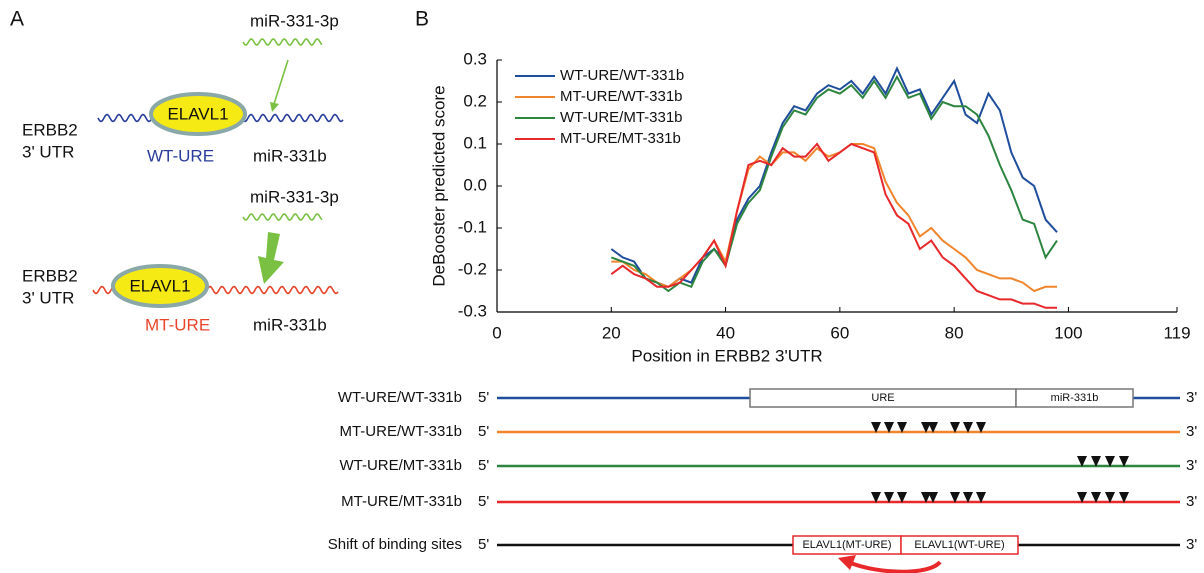  I want to click on legend-label: WT-URE/WT-331b, so click(622, 75).